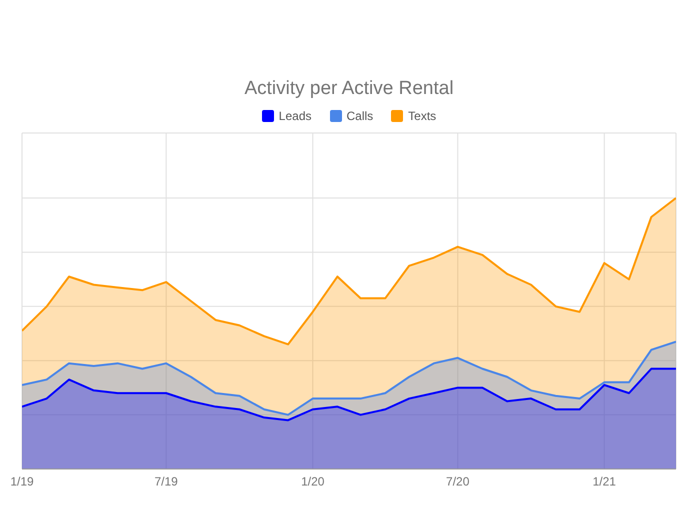 This screenshot has width=698, height=520. I want to click on x-tick-label: 7/19, so click(166, 481).